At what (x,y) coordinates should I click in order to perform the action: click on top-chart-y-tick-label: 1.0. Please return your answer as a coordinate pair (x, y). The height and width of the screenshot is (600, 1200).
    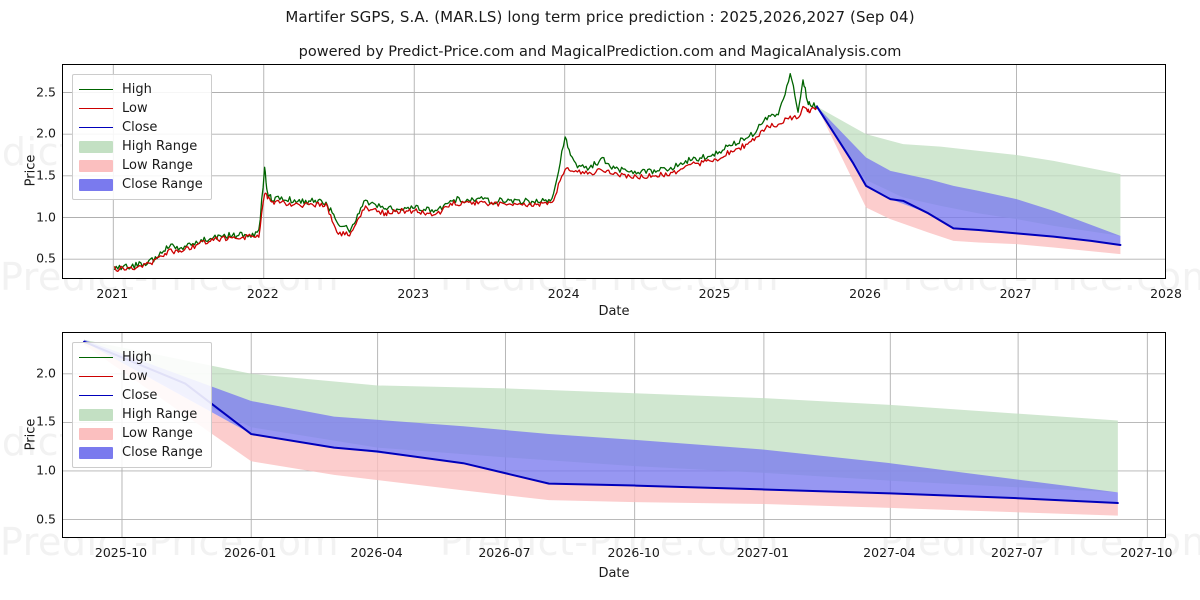
    Looking at the image, I should click on (46, 216).